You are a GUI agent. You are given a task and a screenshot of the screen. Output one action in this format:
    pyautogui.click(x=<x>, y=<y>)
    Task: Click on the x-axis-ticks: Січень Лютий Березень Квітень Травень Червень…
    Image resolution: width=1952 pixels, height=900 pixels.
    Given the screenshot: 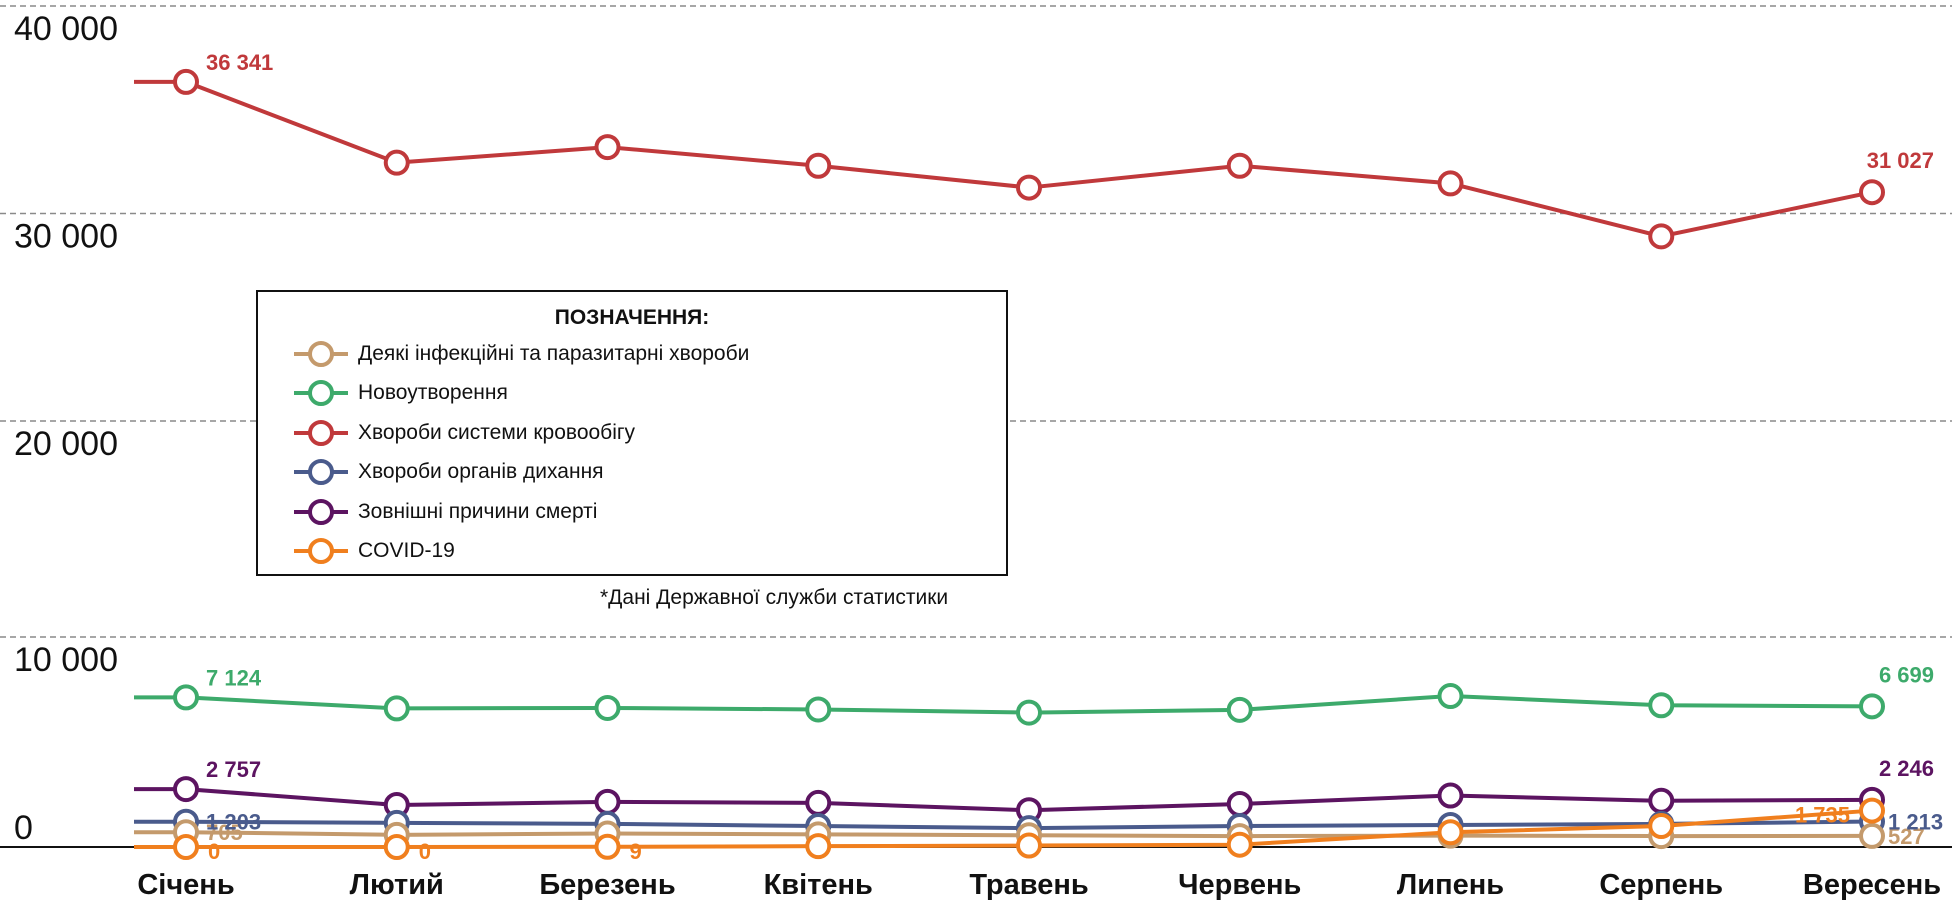 What is the action you would take?
    pyautogui.click(x=1039, y=884)
    